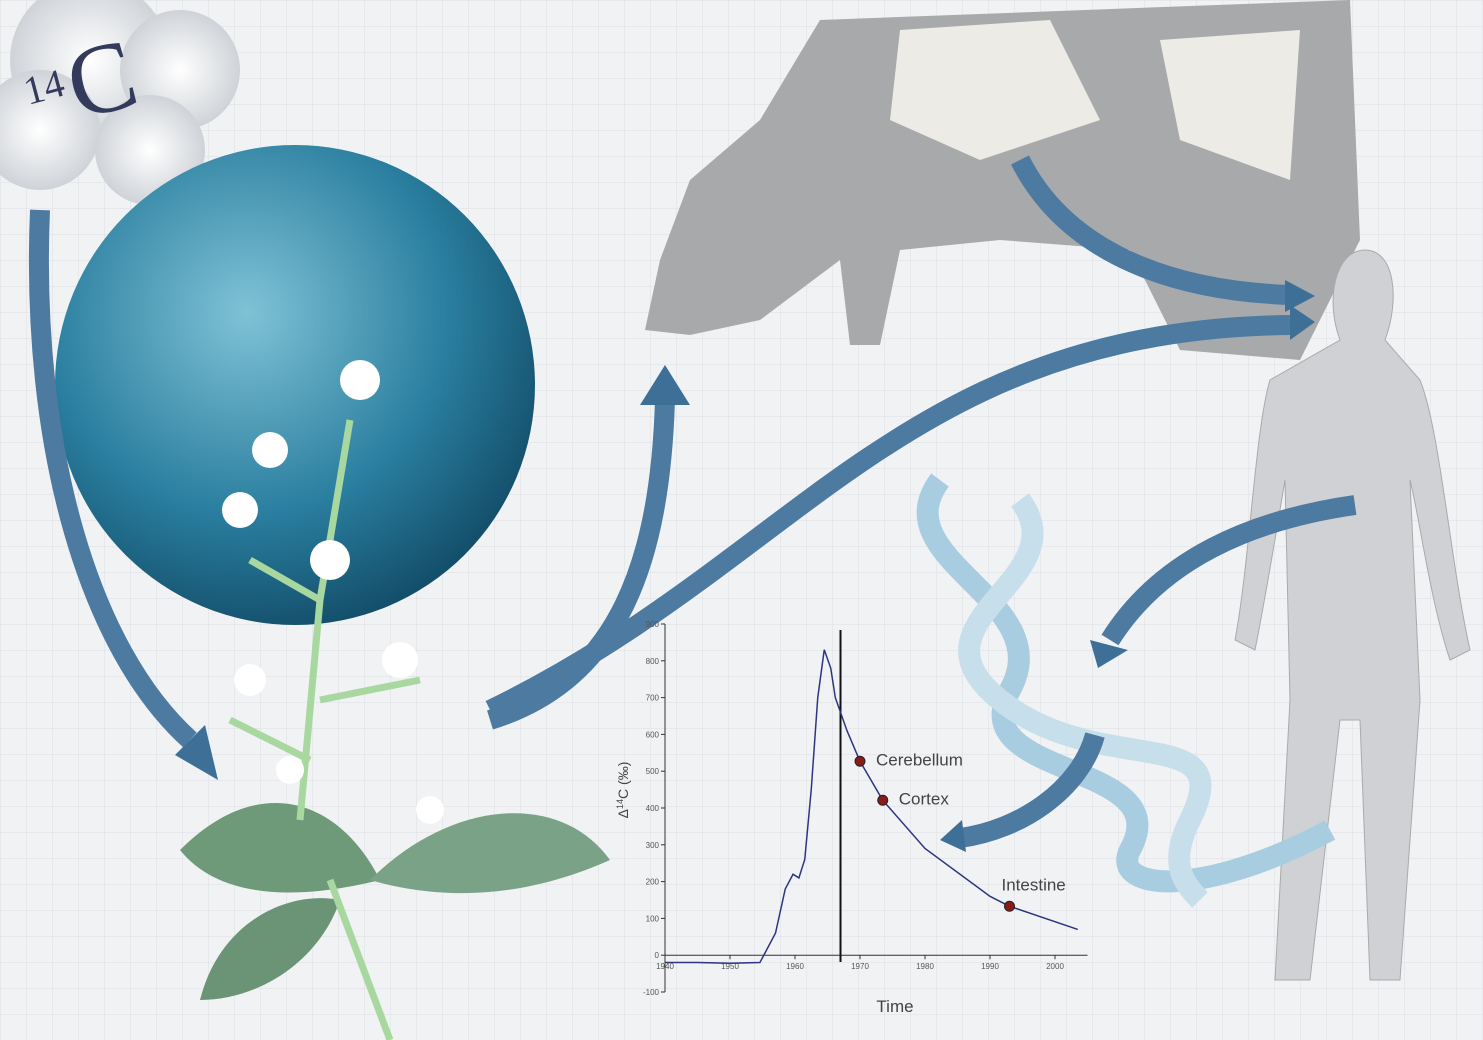 This screenshot has width=1483, height=1040. What do you see at coordinates (653, 882) in the screenshot?
I see `y-tick-label: 200` at bounding box center [653, 882].